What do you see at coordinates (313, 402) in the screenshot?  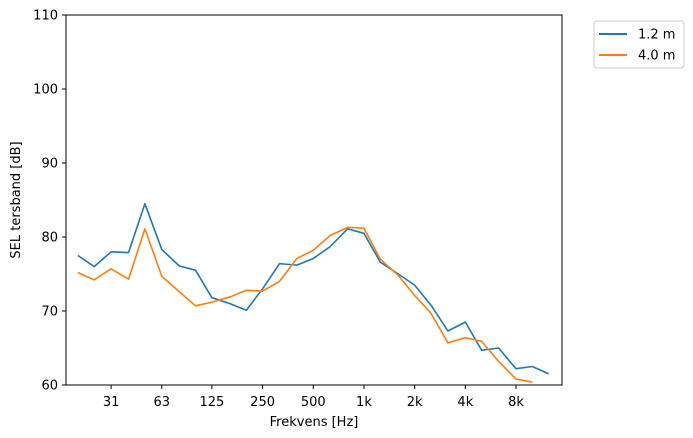 I see `x-tick-label: 500` at bounding box center [313, 402].